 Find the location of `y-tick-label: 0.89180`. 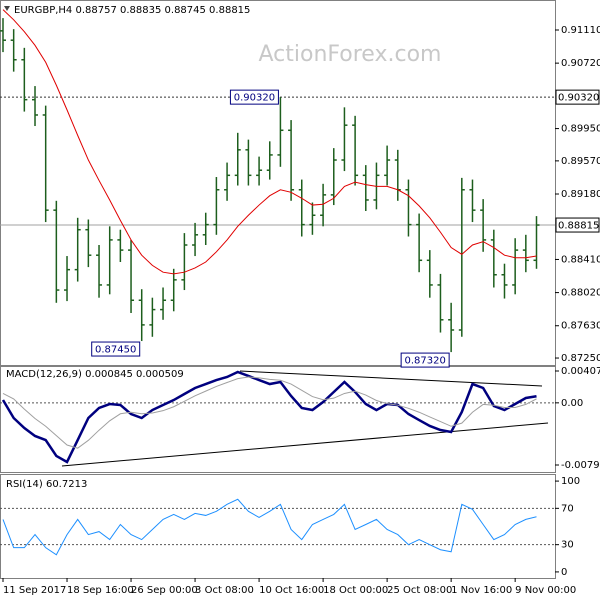

y-tick-label: 0.89180 is located at coordinates (580, 194).